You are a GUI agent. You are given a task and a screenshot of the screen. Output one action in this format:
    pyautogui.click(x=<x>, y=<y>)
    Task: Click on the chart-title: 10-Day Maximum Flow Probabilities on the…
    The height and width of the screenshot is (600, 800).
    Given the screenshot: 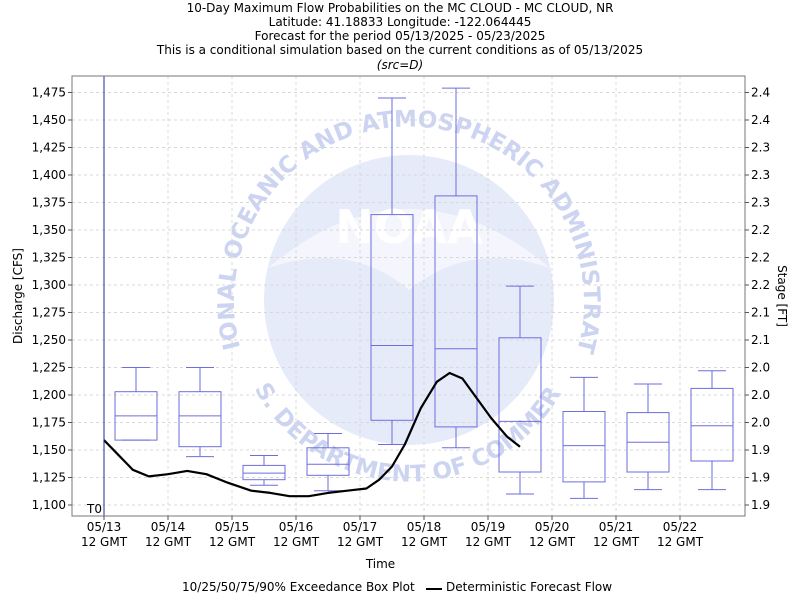 What is the action you would take?
    pyautogui.click(x=400, y=8)
    